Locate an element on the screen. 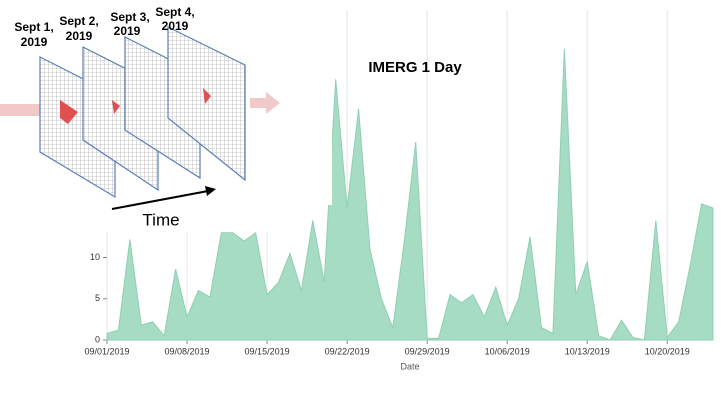  x-tick-label: 09/15/2019 is located at coordinates (267, 351).